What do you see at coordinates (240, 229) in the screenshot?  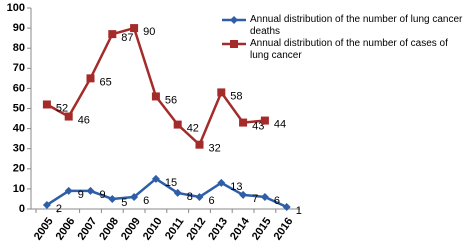 I see `x-tick-label: 2014` at bounding box center [240, 229].